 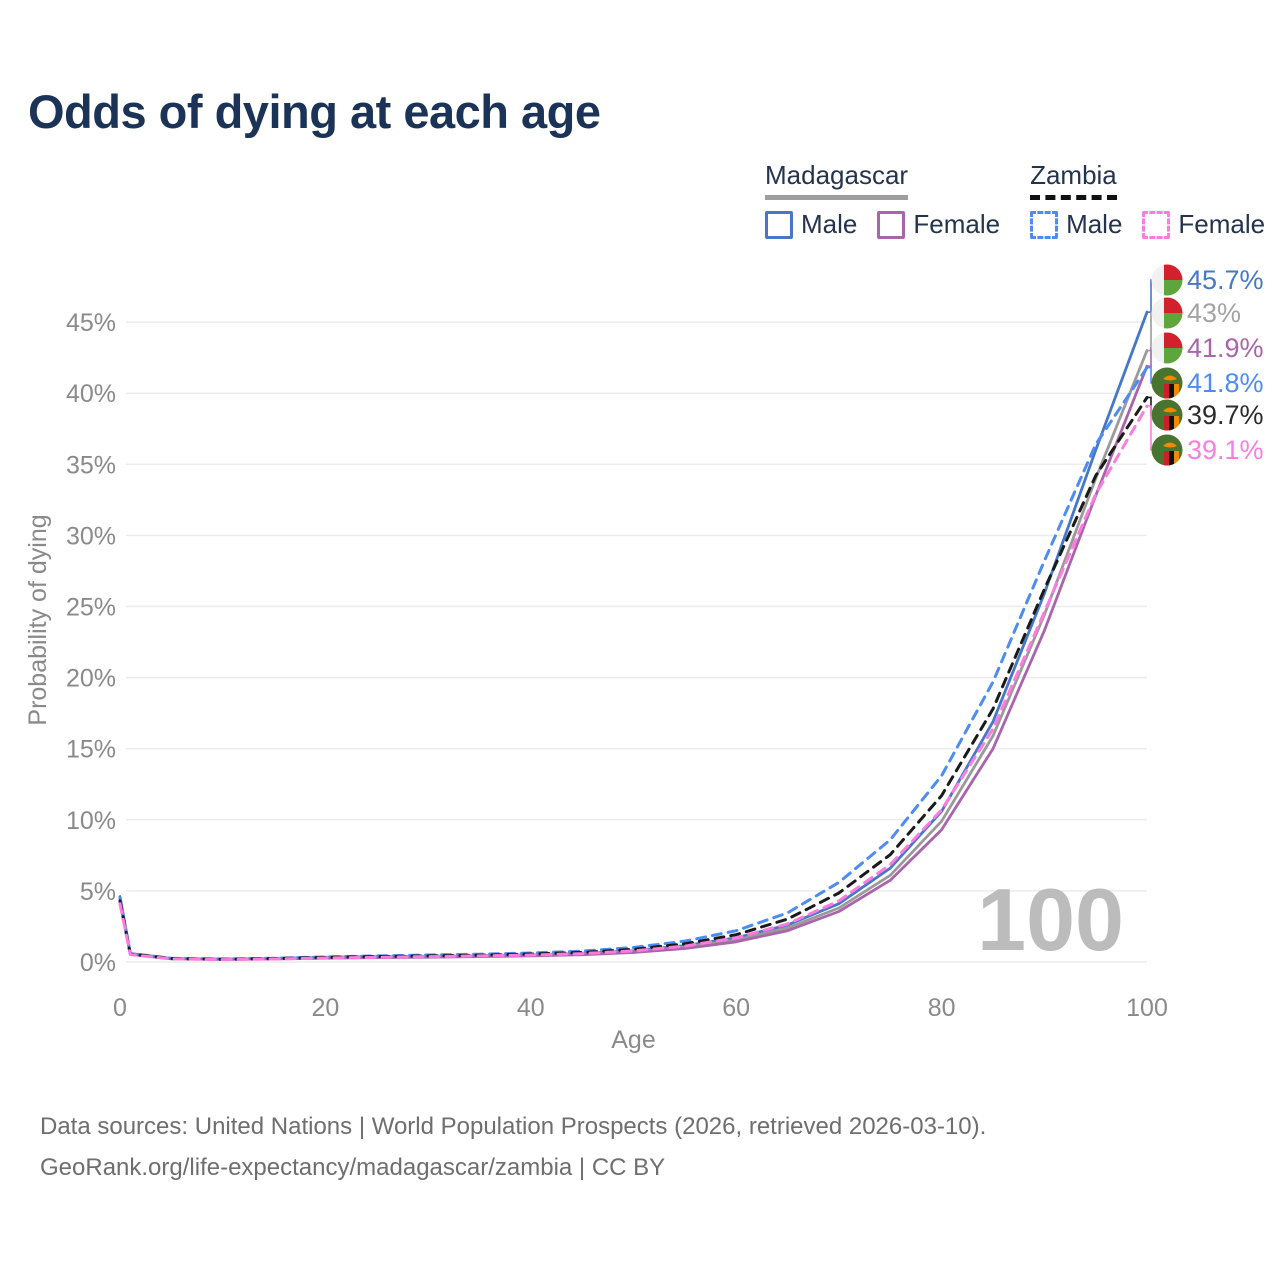 What do you see at coordinates (1225, 450) in the screenshot?
I see `series-end-value-label: 39.1%` at bounding box center [1225, 450].